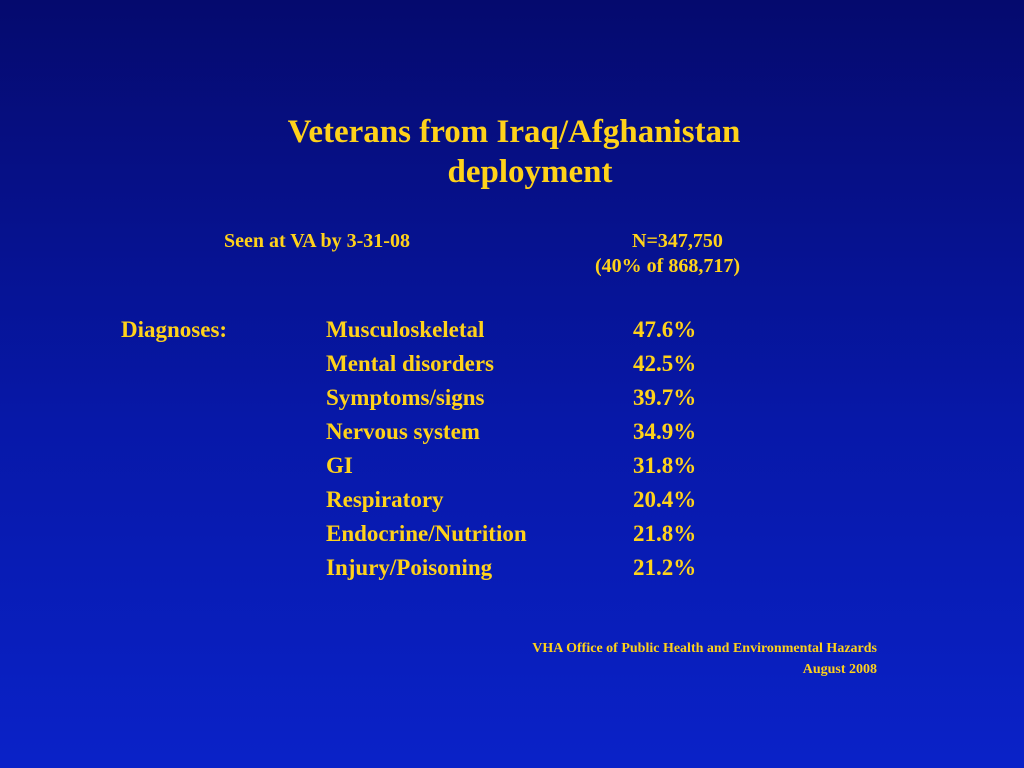 Image resolution: width=1024 pixels, height=768 pixels. Describe the element at coordinates (665, 465) in the screenshot. I see `diagnosis-percent: 31.8%` at that location.